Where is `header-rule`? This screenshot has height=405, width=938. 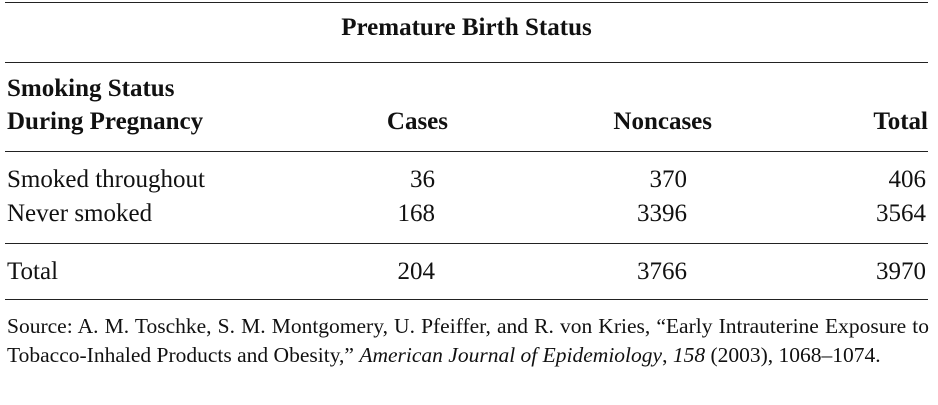
header-rule is located at coordinates (466, 151).